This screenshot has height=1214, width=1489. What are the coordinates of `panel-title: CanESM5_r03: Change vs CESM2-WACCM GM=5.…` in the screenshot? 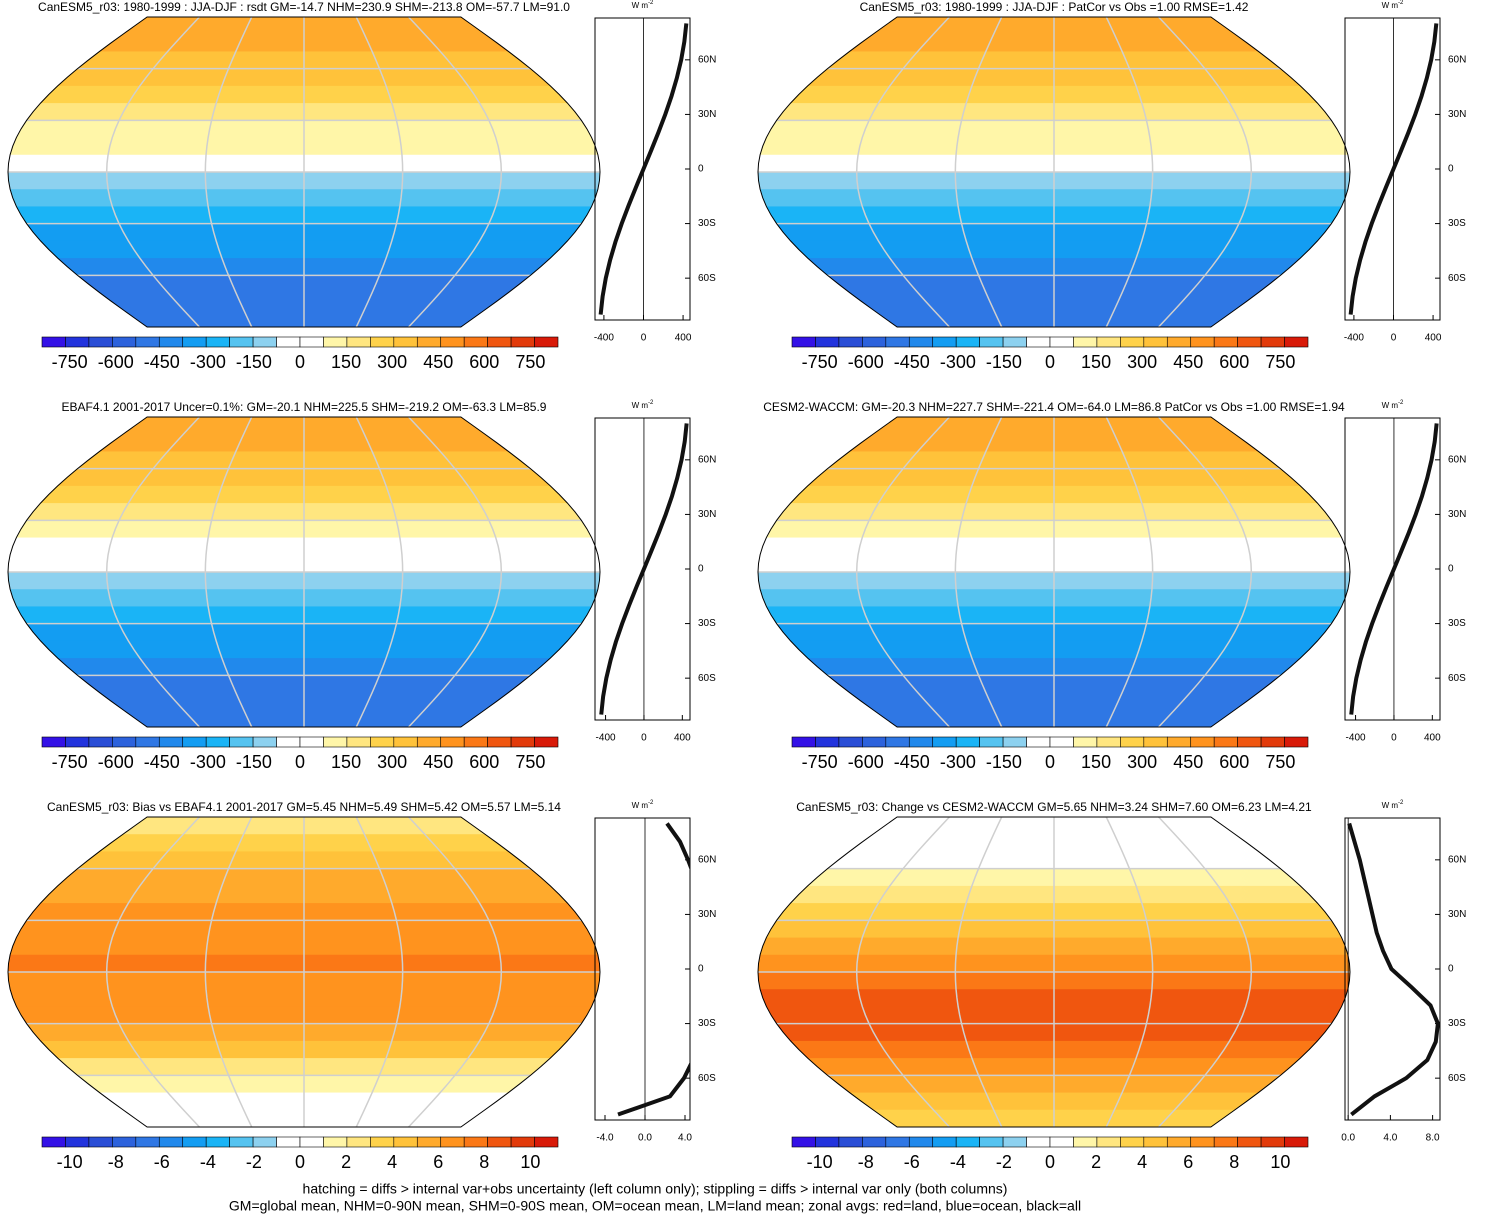 It's located at (1054, 807).